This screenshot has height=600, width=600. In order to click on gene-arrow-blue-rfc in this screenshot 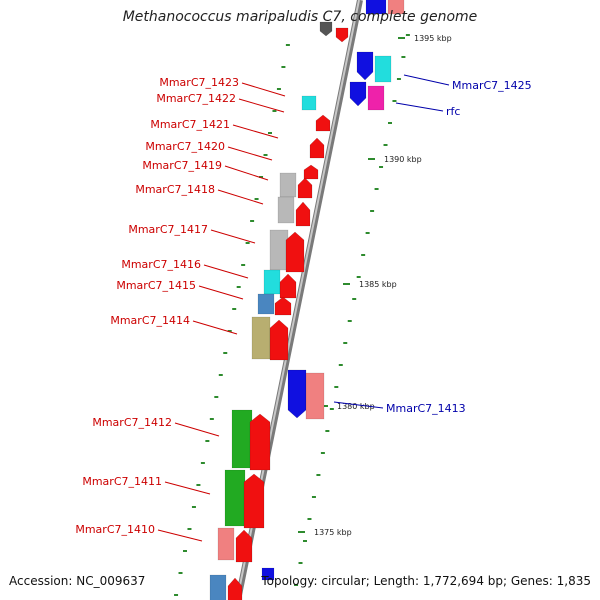, I will do `click(358, 94)`.